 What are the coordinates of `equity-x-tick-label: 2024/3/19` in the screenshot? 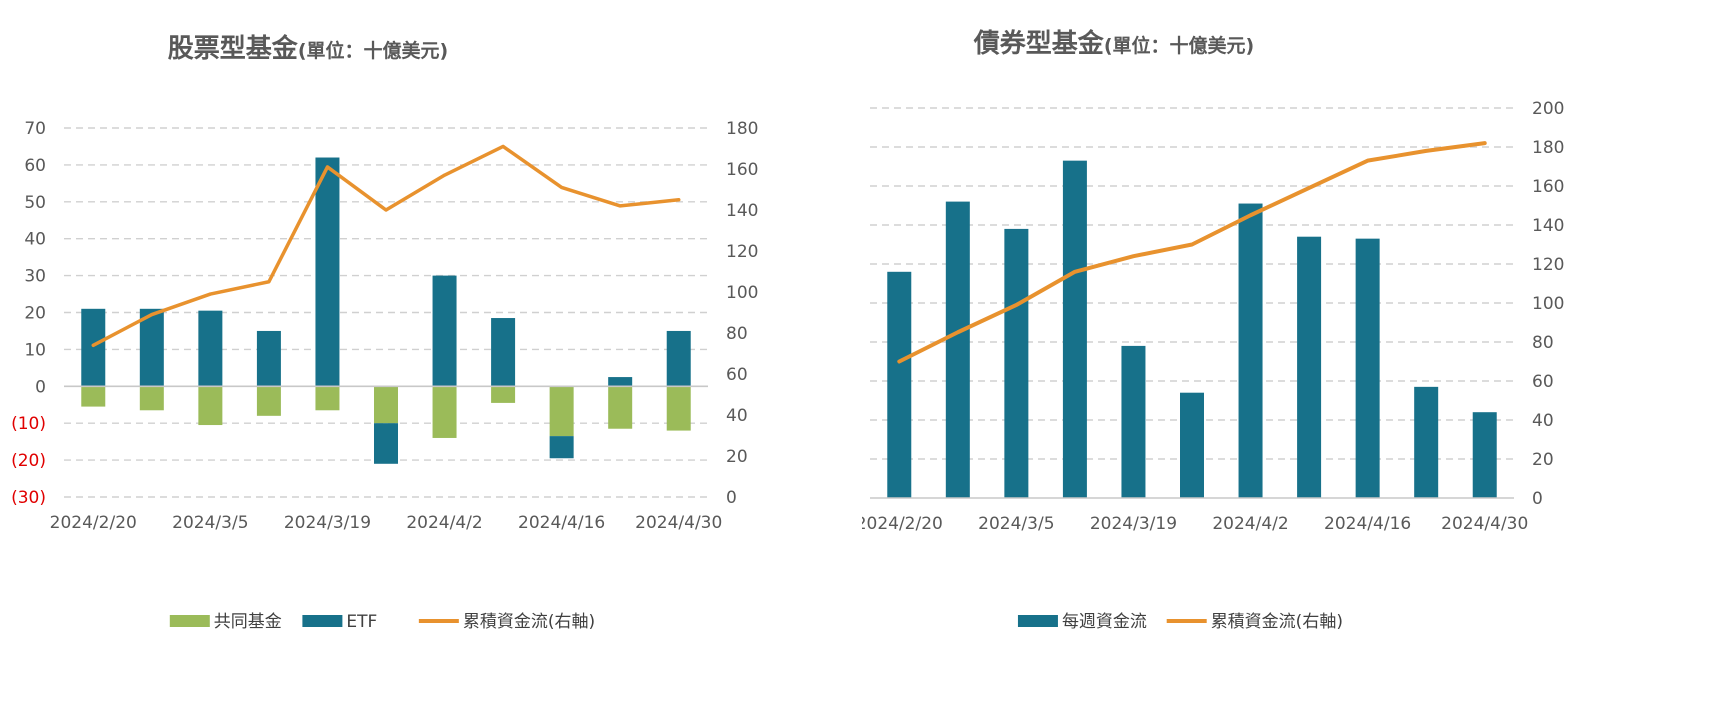 It's located at (327, 523).